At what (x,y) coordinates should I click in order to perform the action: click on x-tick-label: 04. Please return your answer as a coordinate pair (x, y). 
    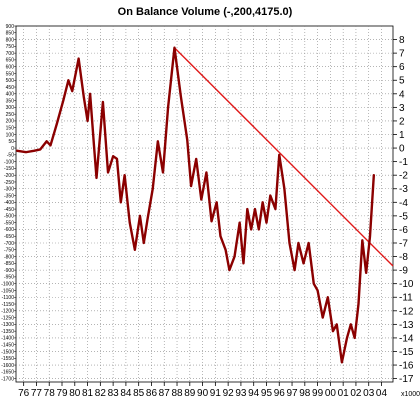
    Looking at the image, I should click on (382, 393).